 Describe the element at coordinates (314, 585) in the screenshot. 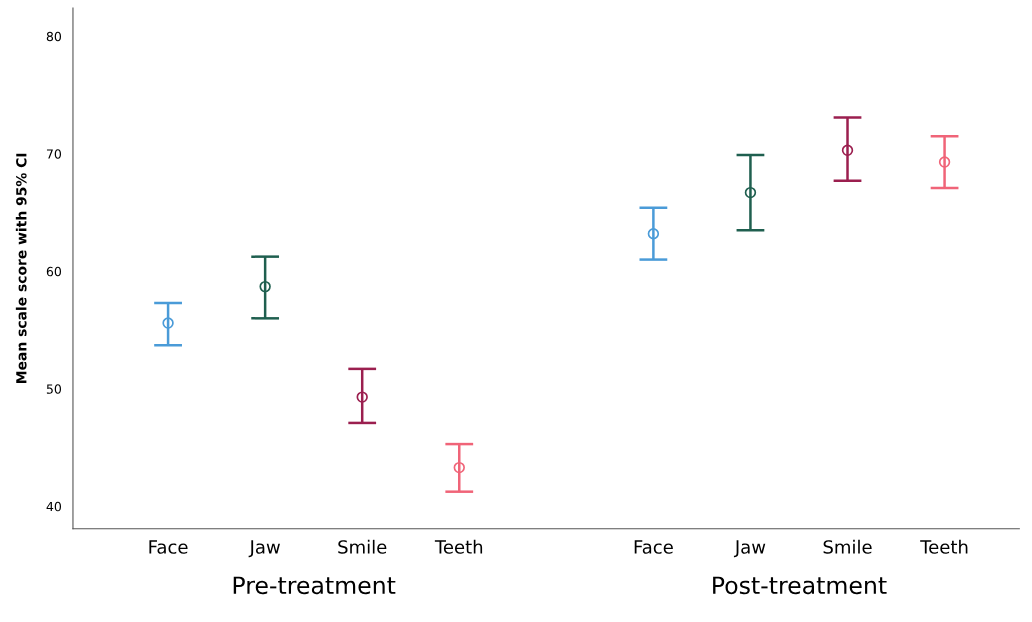

I see `text: Pre-treatment` at that location.